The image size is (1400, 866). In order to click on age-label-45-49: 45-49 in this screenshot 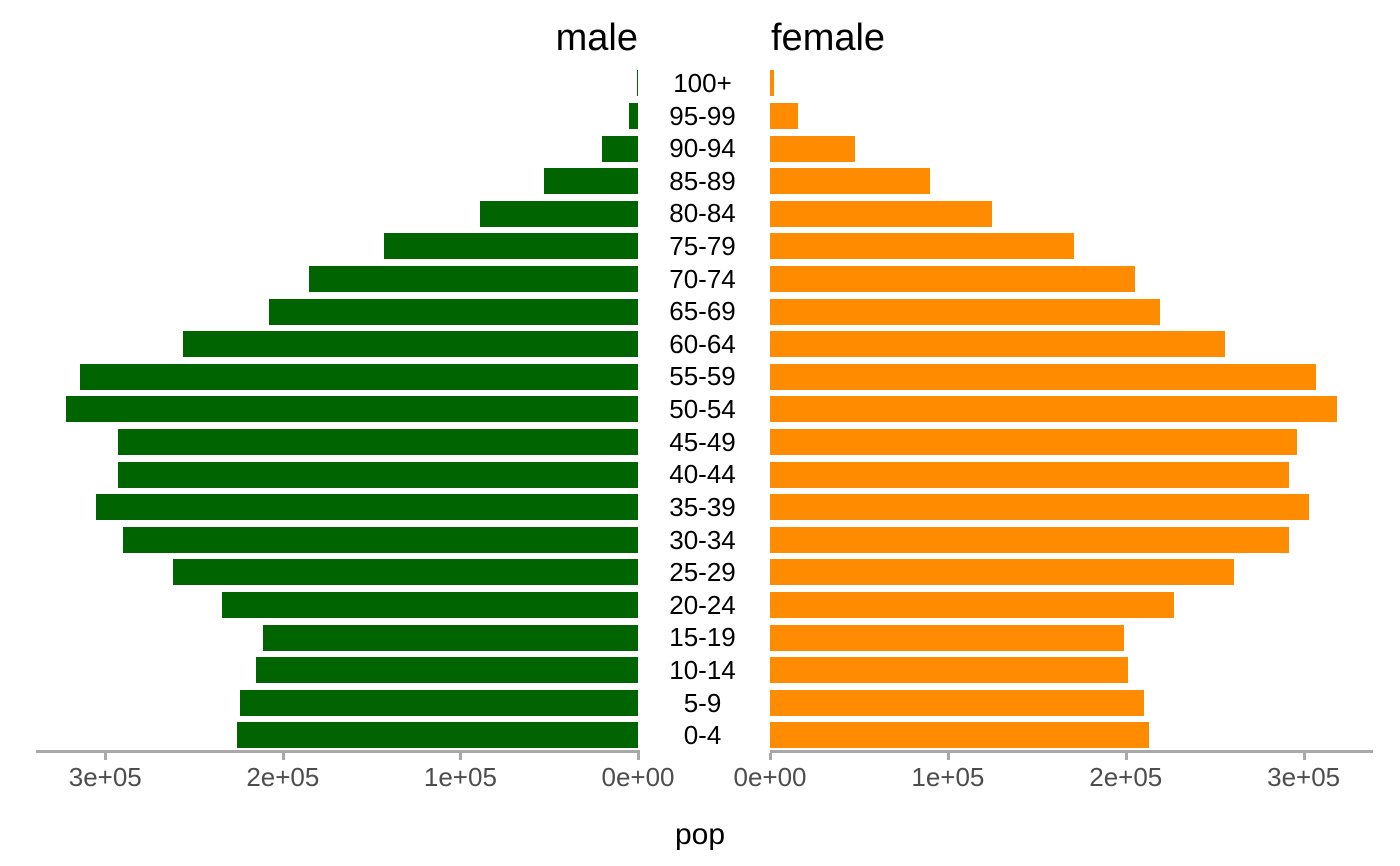, I will do `click(702, 441)`.